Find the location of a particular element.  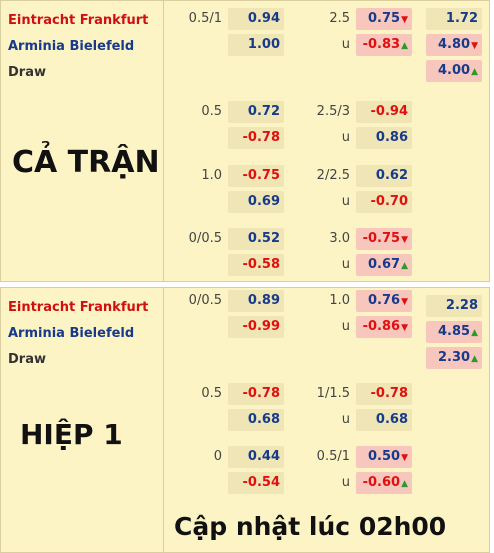

odds-number: 0.89 is located at coordinates (263, 300).